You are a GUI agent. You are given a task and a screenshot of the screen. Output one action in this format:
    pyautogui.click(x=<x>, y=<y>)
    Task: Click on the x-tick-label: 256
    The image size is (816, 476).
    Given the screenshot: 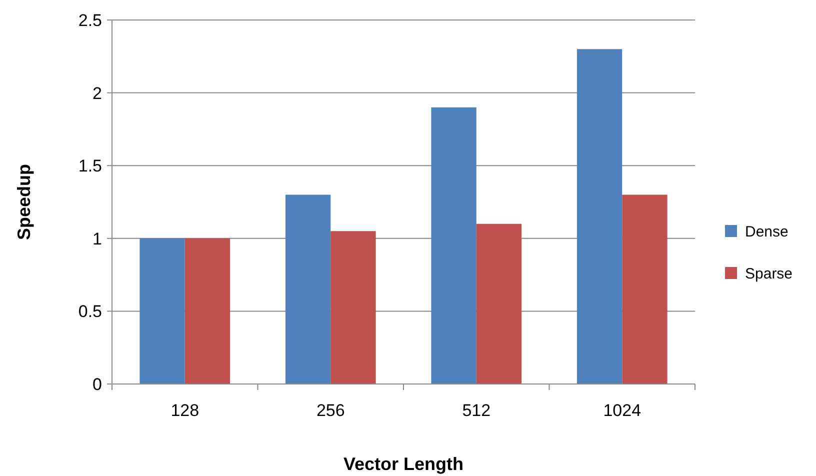 What is the action you would take?
    pyautogui.click(x=330, y=410)
    